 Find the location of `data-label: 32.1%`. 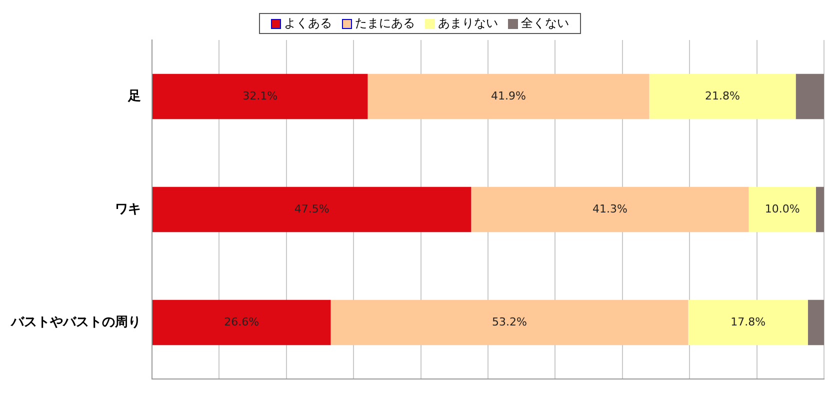

data-label: 32.1% is located at coordinates (260, 95).